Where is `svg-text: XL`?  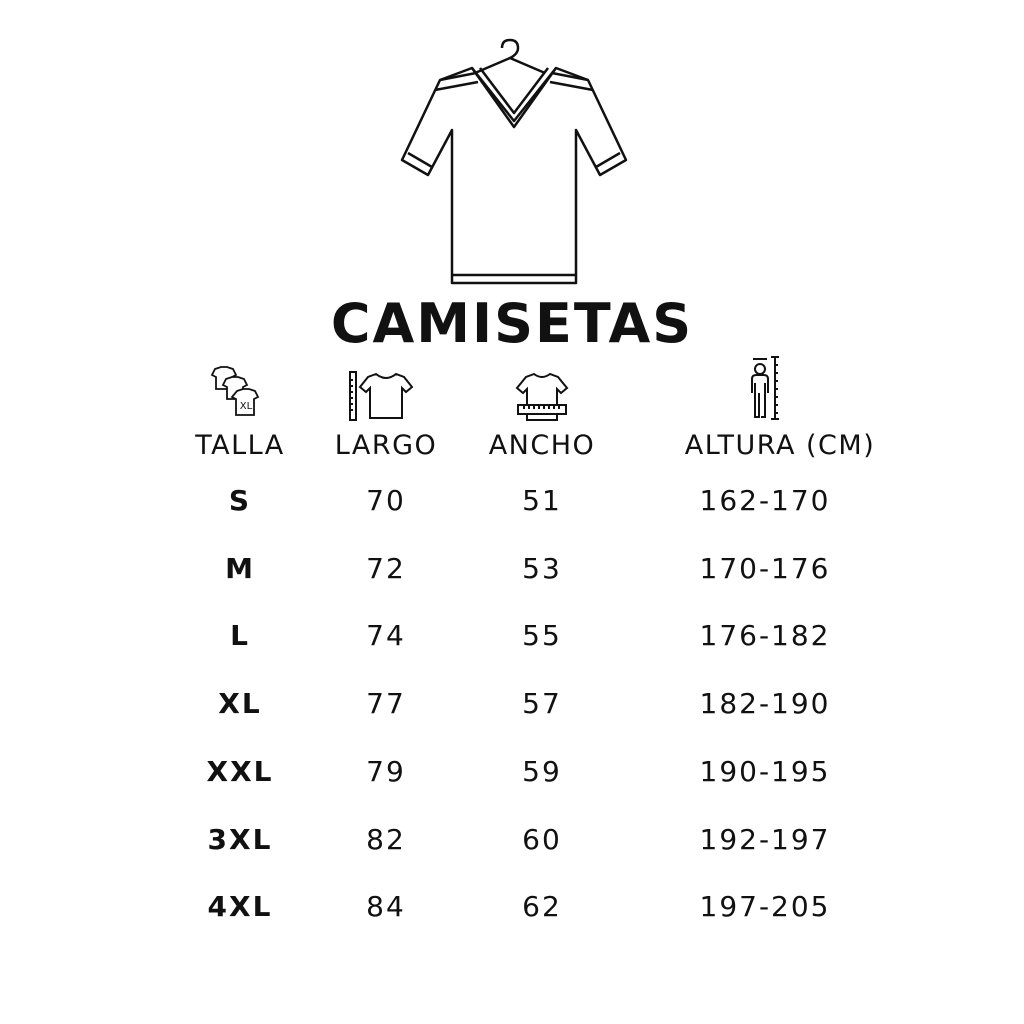 svg-text: XL is located at coordinates (246, 406).